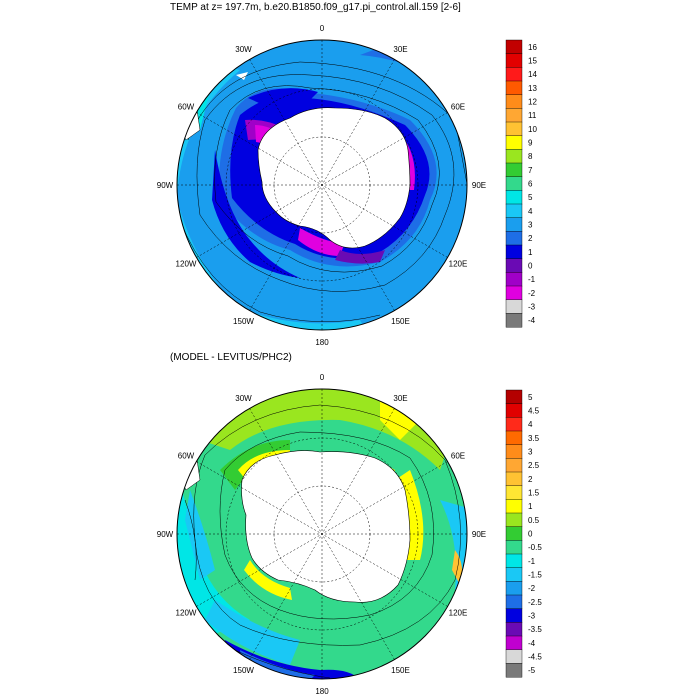 This screenshot has height=700, width=700. What do you see at coordinates (186, 456) in the screenshot?
I see `lon-label-60W: 60W` at bounding box center [186, 456].